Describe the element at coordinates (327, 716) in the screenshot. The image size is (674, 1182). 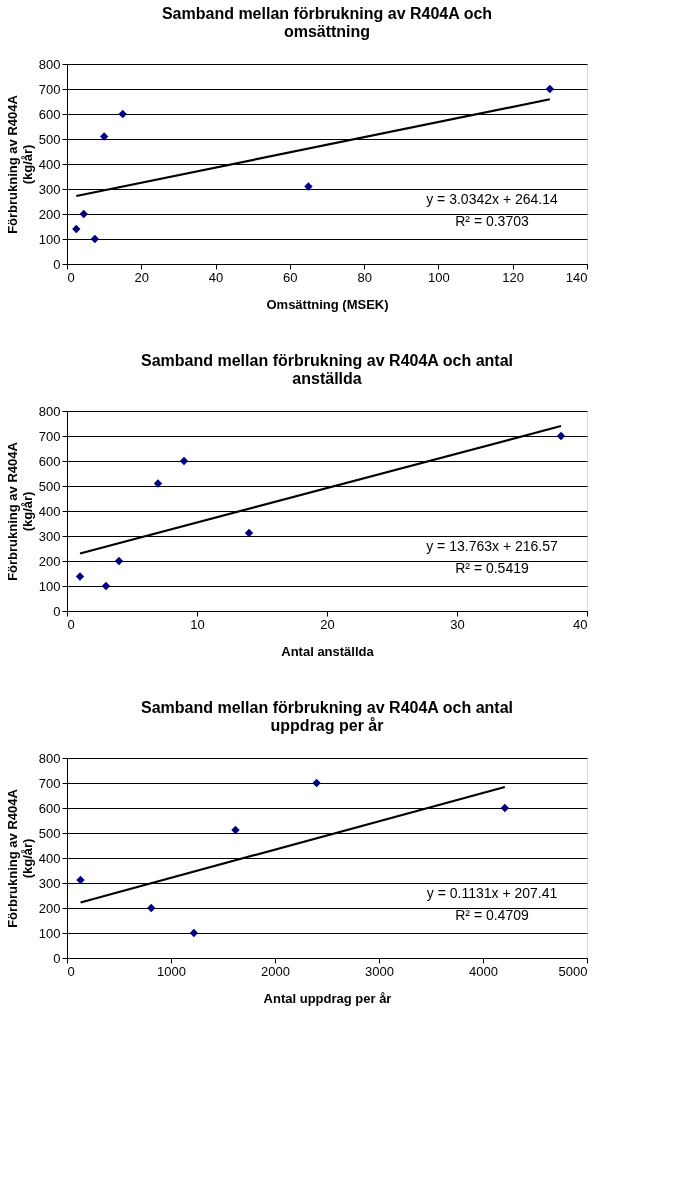
I see `chart-title: Samband mellan förbrukning av R404A och antal uppdrag per år` at that location.